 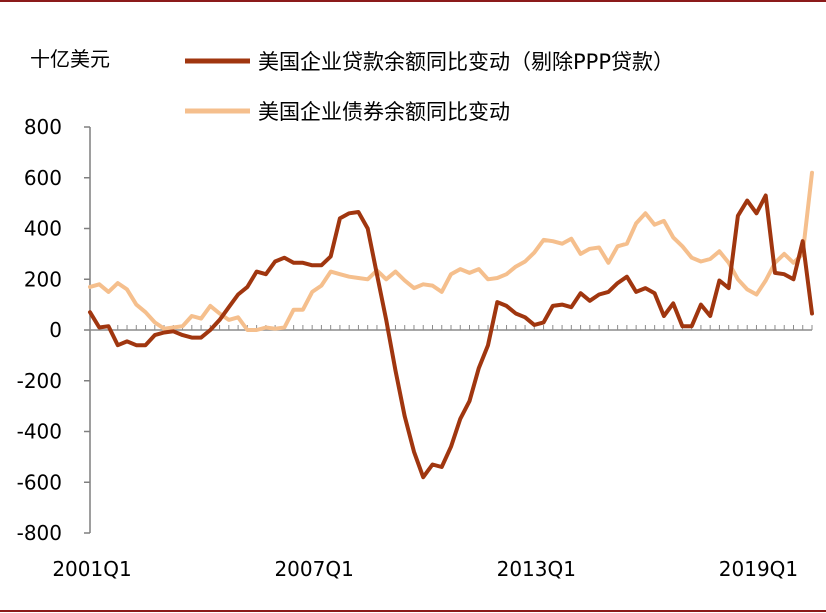 I want to click on x-tick-label: 2019Q1, so click(x=758, y=569).